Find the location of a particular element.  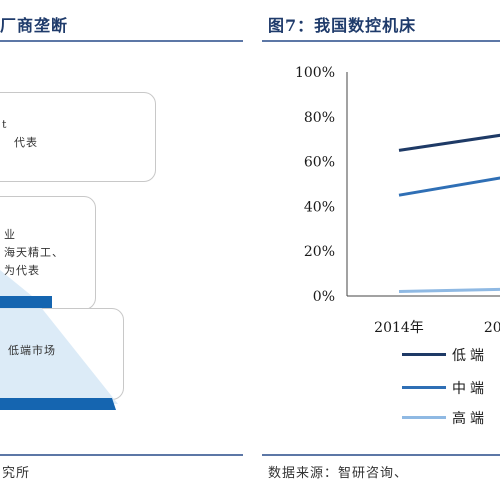

series-line-中端 is located at coordinates (449, 186).